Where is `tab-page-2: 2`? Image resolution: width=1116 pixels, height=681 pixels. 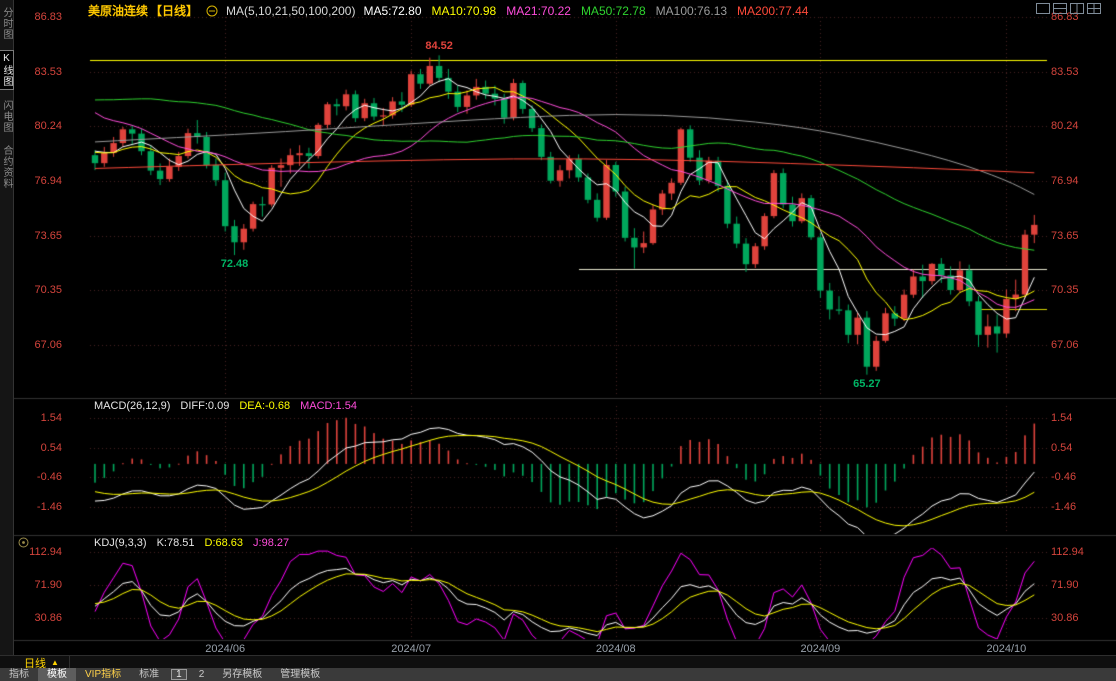
tab-page-2: 2 is located at coordinates (201, 674).